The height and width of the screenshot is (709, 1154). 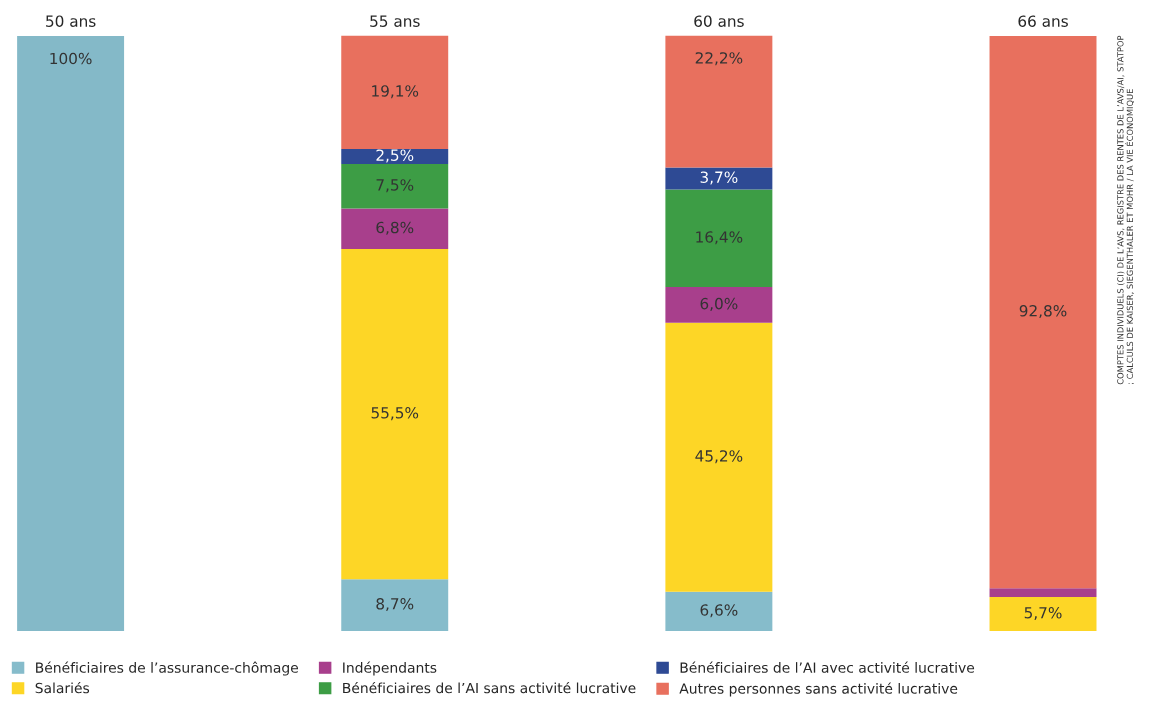 I want to click on data-label: 5,7%, so click(x=1043, y=613).